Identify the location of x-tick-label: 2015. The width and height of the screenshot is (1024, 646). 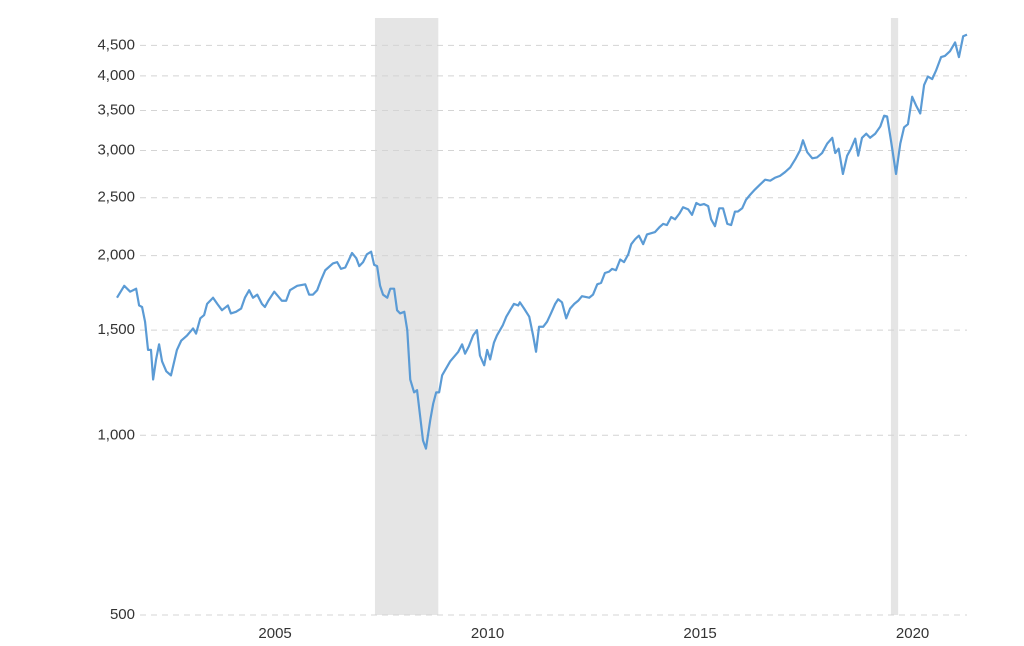
(699, 633).